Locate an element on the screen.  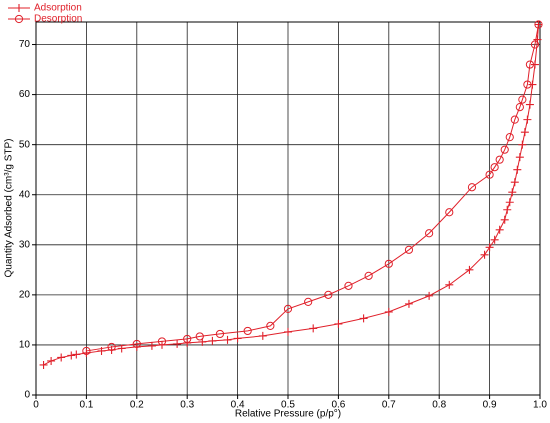
y-axis-label: Quantity Adsorbed (cm³/g STP) is located at coordinates (9, 208).